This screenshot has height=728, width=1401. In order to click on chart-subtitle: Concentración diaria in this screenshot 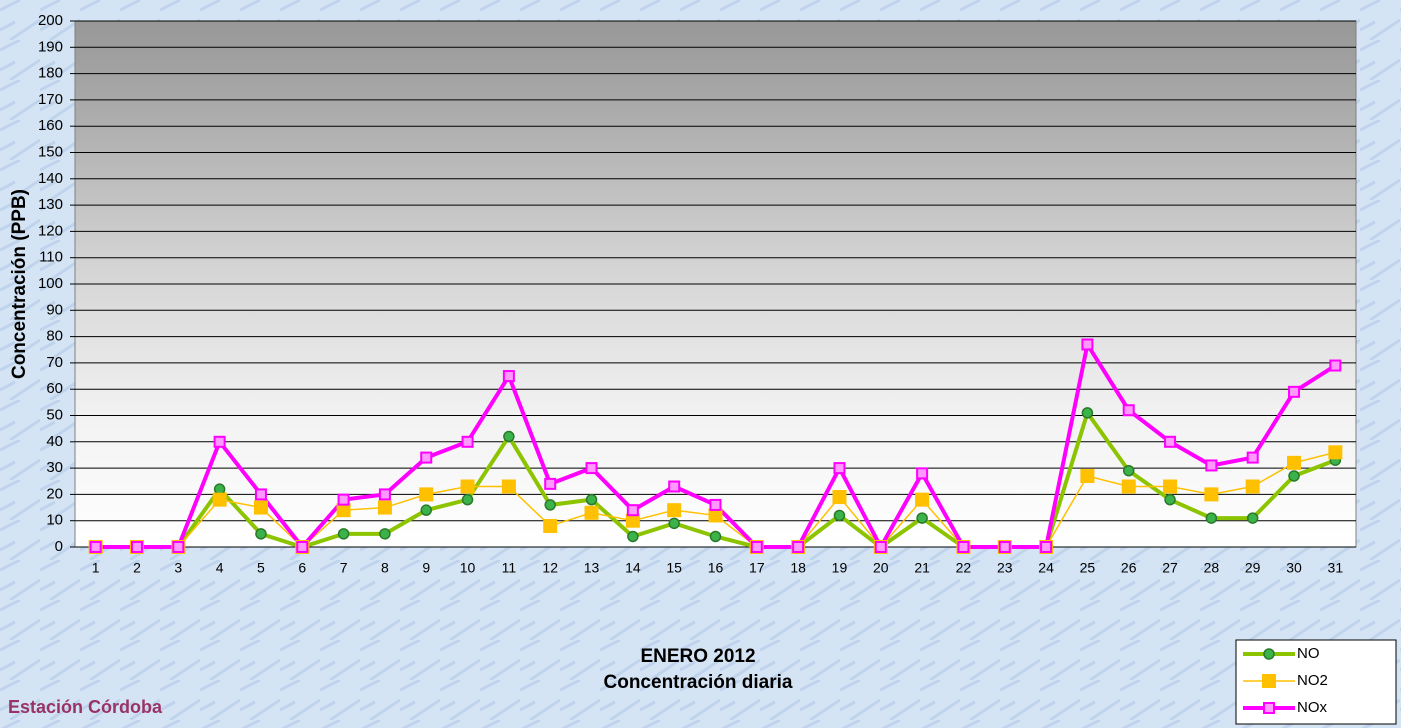, I will do `click(698, 682)`.